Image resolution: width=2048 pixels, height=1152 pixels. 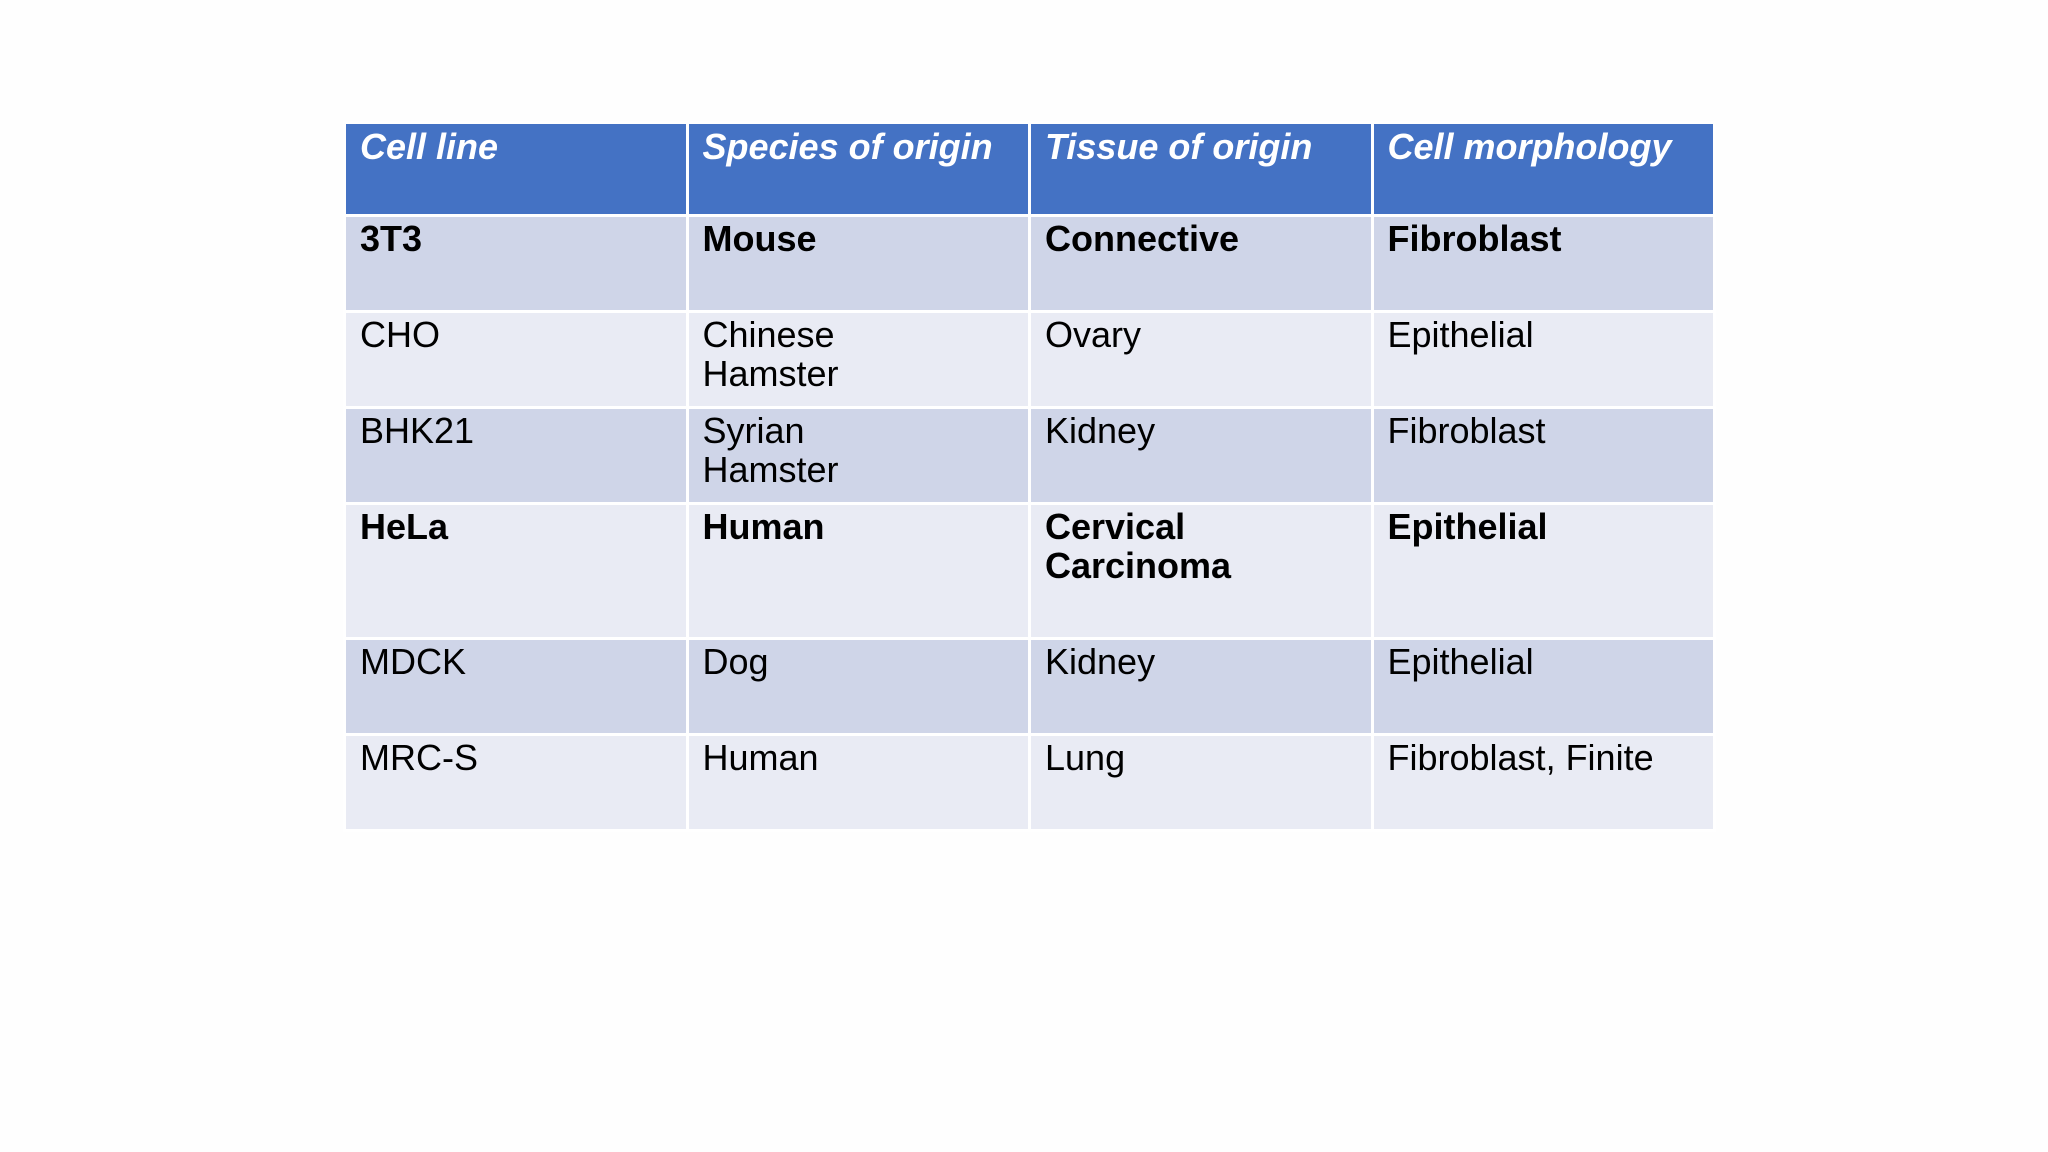 I want to click on cell-line: 3T3, so click(x=516, y=263).